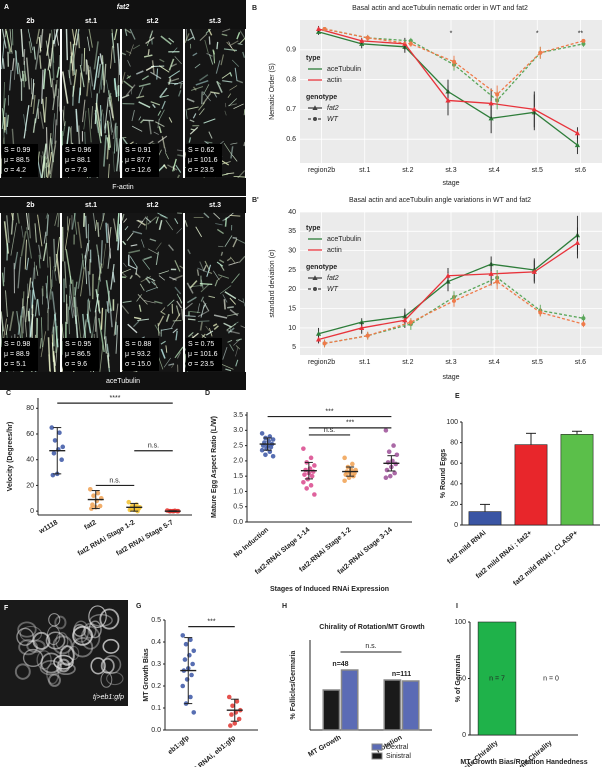 Image resolution: width=609 pixels, height=767 pixels. What do you see at coordinates (551, 678) in the screenshot?
I see `bar-annotation: n = 0` at bounding box center [551, 678].